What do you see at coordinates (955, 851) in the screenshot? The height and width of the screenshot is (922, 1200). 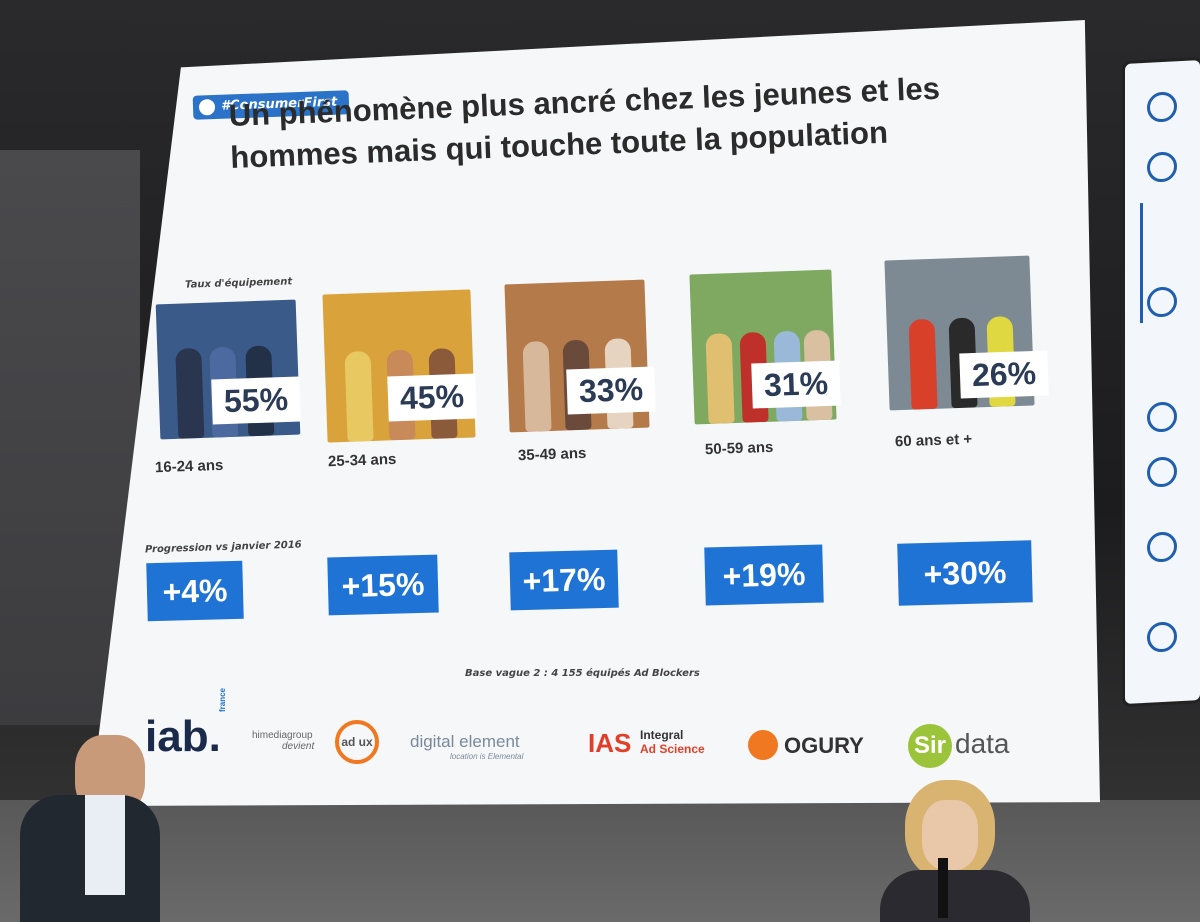 I see `speaker-right` at bounding box center [955, 851].